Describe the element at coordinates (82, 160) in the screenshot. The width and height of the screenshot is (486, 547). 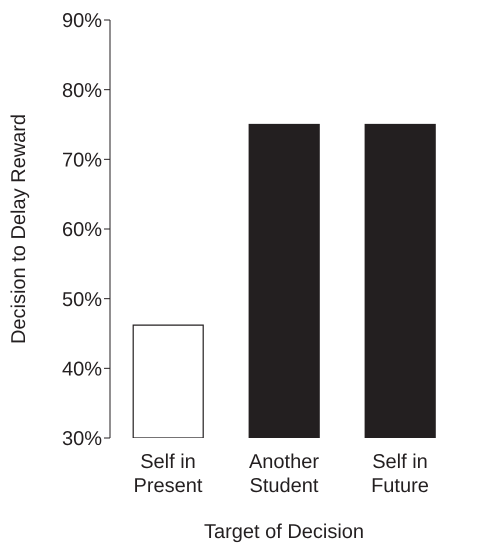
I see `y-tick-label: 70%` at that location.